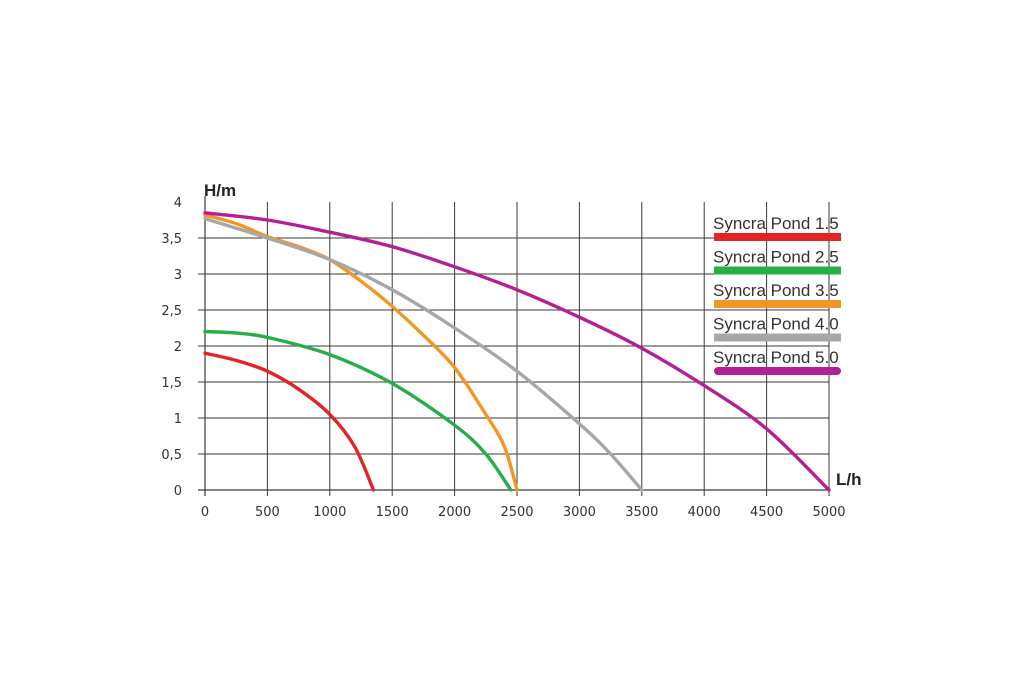 This screenshot has height=700, width=1035. I want to click on x-axis-title: L/h, so click(849, 479).